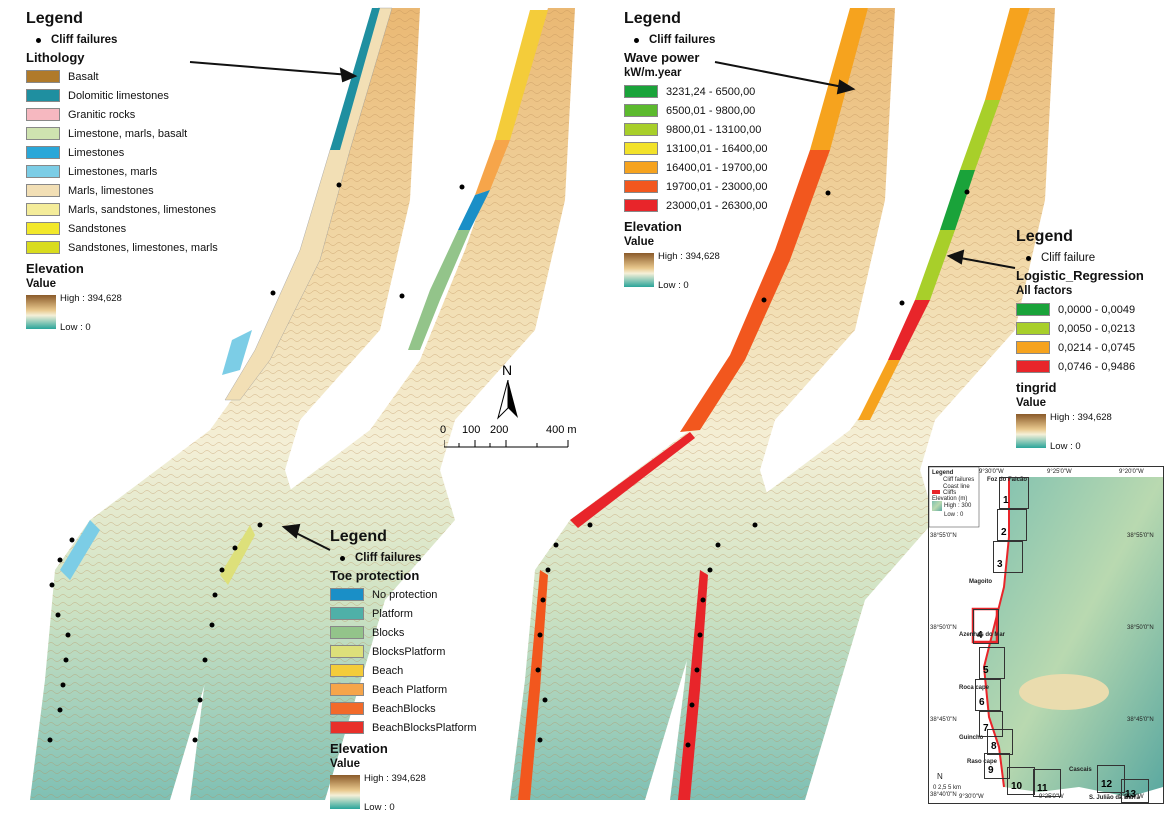 This screenshot has height=813, width=1164. I want to click on inset-section-number: 3, so click(1000, 564).